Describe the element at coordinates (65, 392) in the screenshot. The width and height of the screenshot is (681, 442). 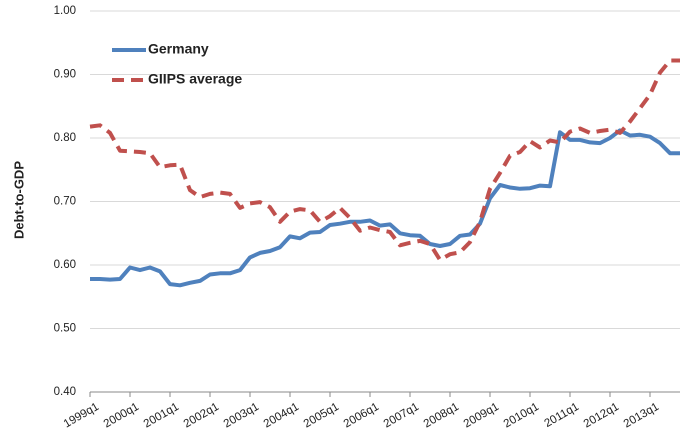
I see `y-tick-label: 0.40` at that location.